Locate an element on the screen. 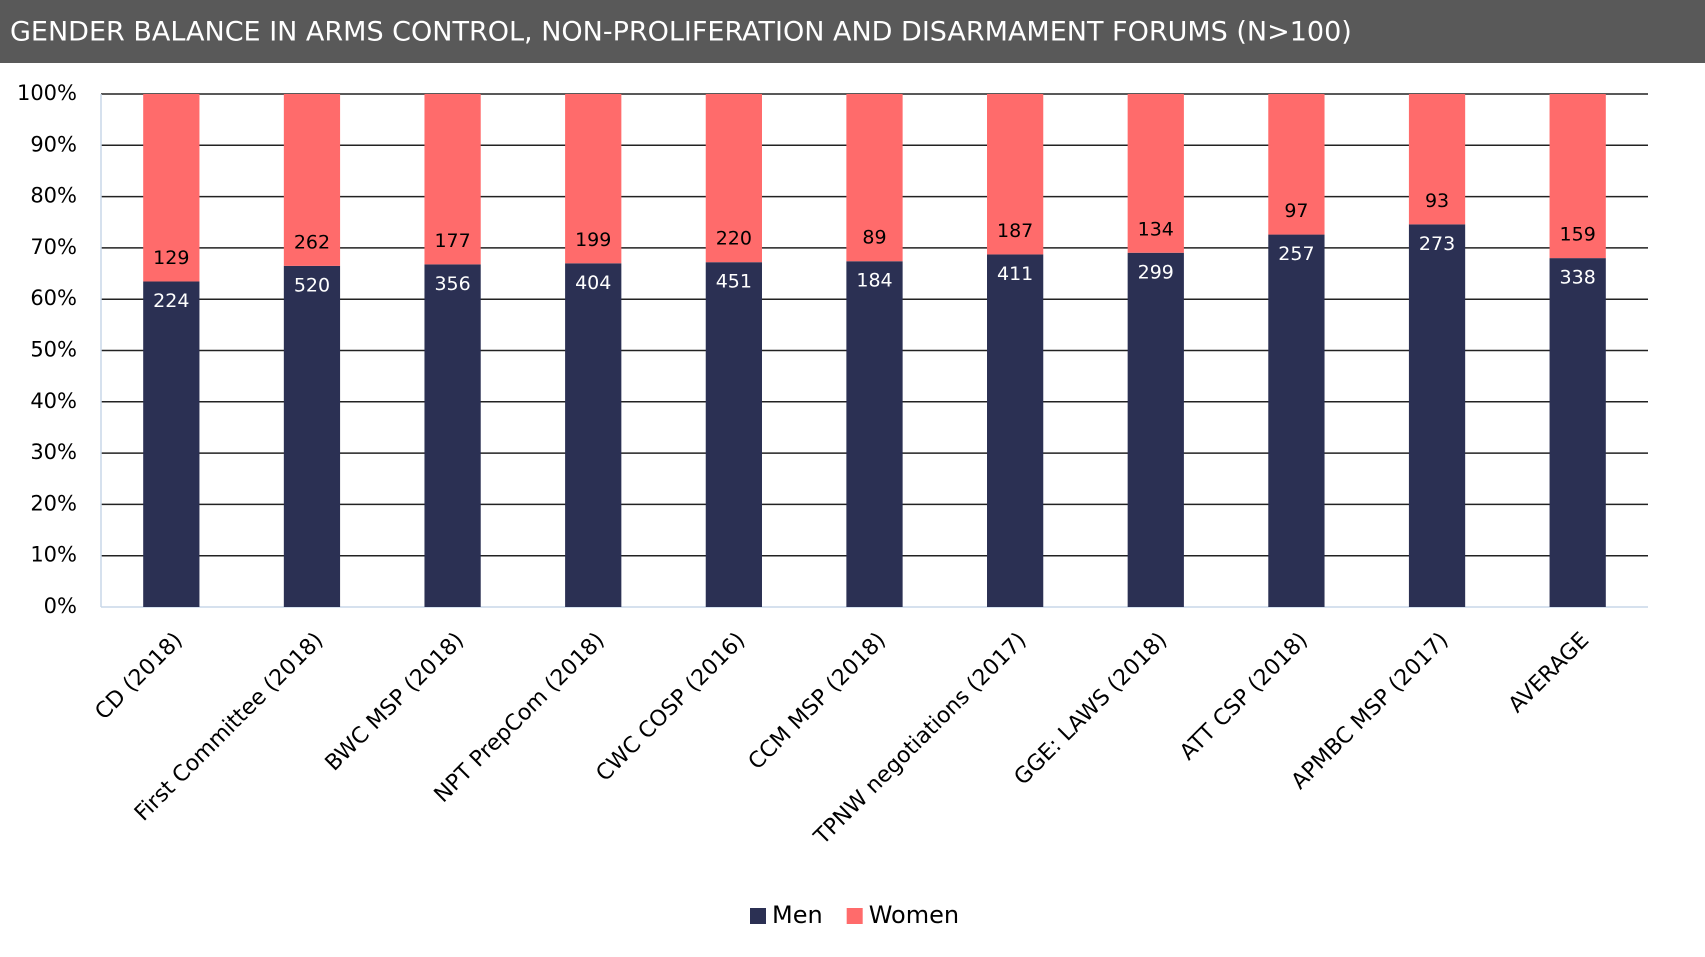 The height and width of the screenshot is (957, 1705). data-label: 220 is located at coordinates (734, 239).